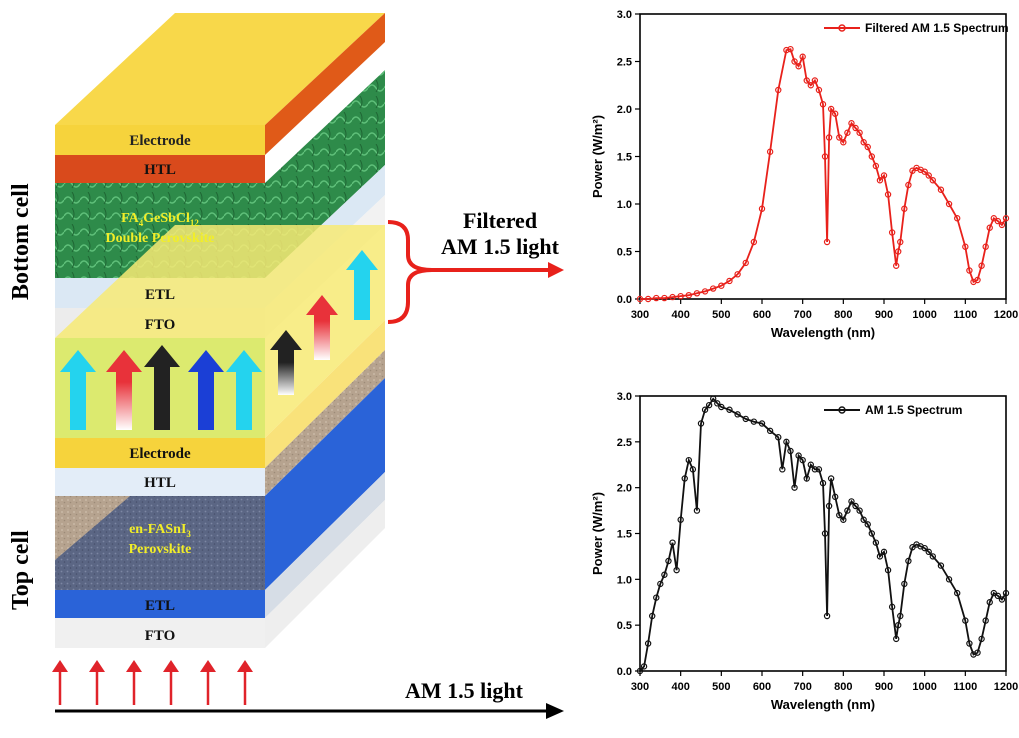  Describe the element at coordinates (842, 28) in the screenshot. I see `legend-marker` at that location.